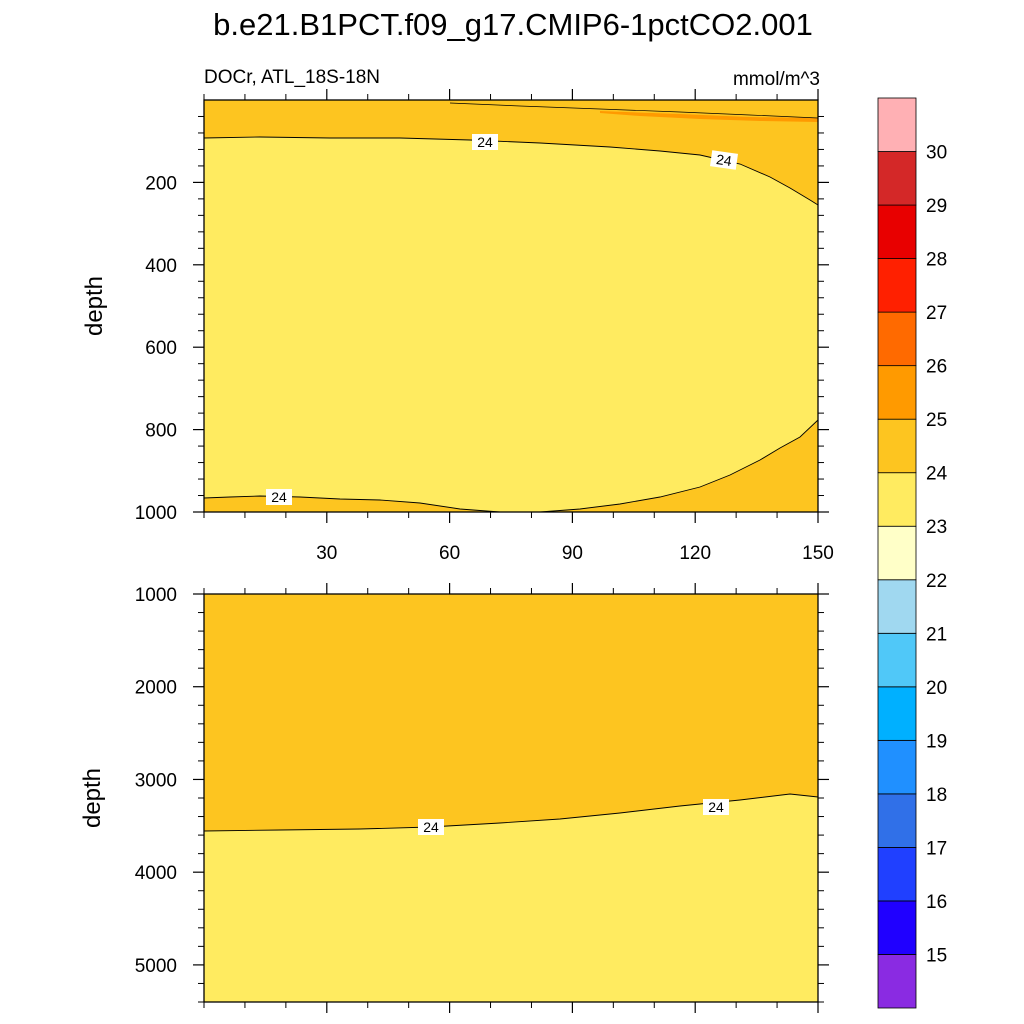 The width and height of the screenshot is (1024, 1024). I want to click on upper-y-tick-label: 1000, so click(156, 513).